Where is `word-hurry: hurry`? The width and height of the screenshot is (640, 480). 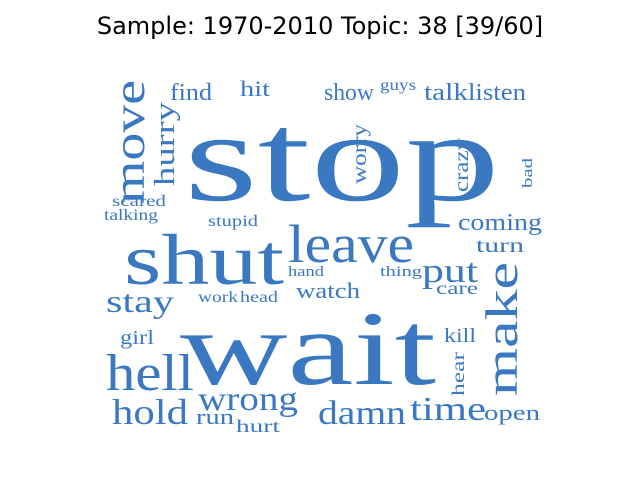 word-hurry: hurry is located at coordinates (165, 144).